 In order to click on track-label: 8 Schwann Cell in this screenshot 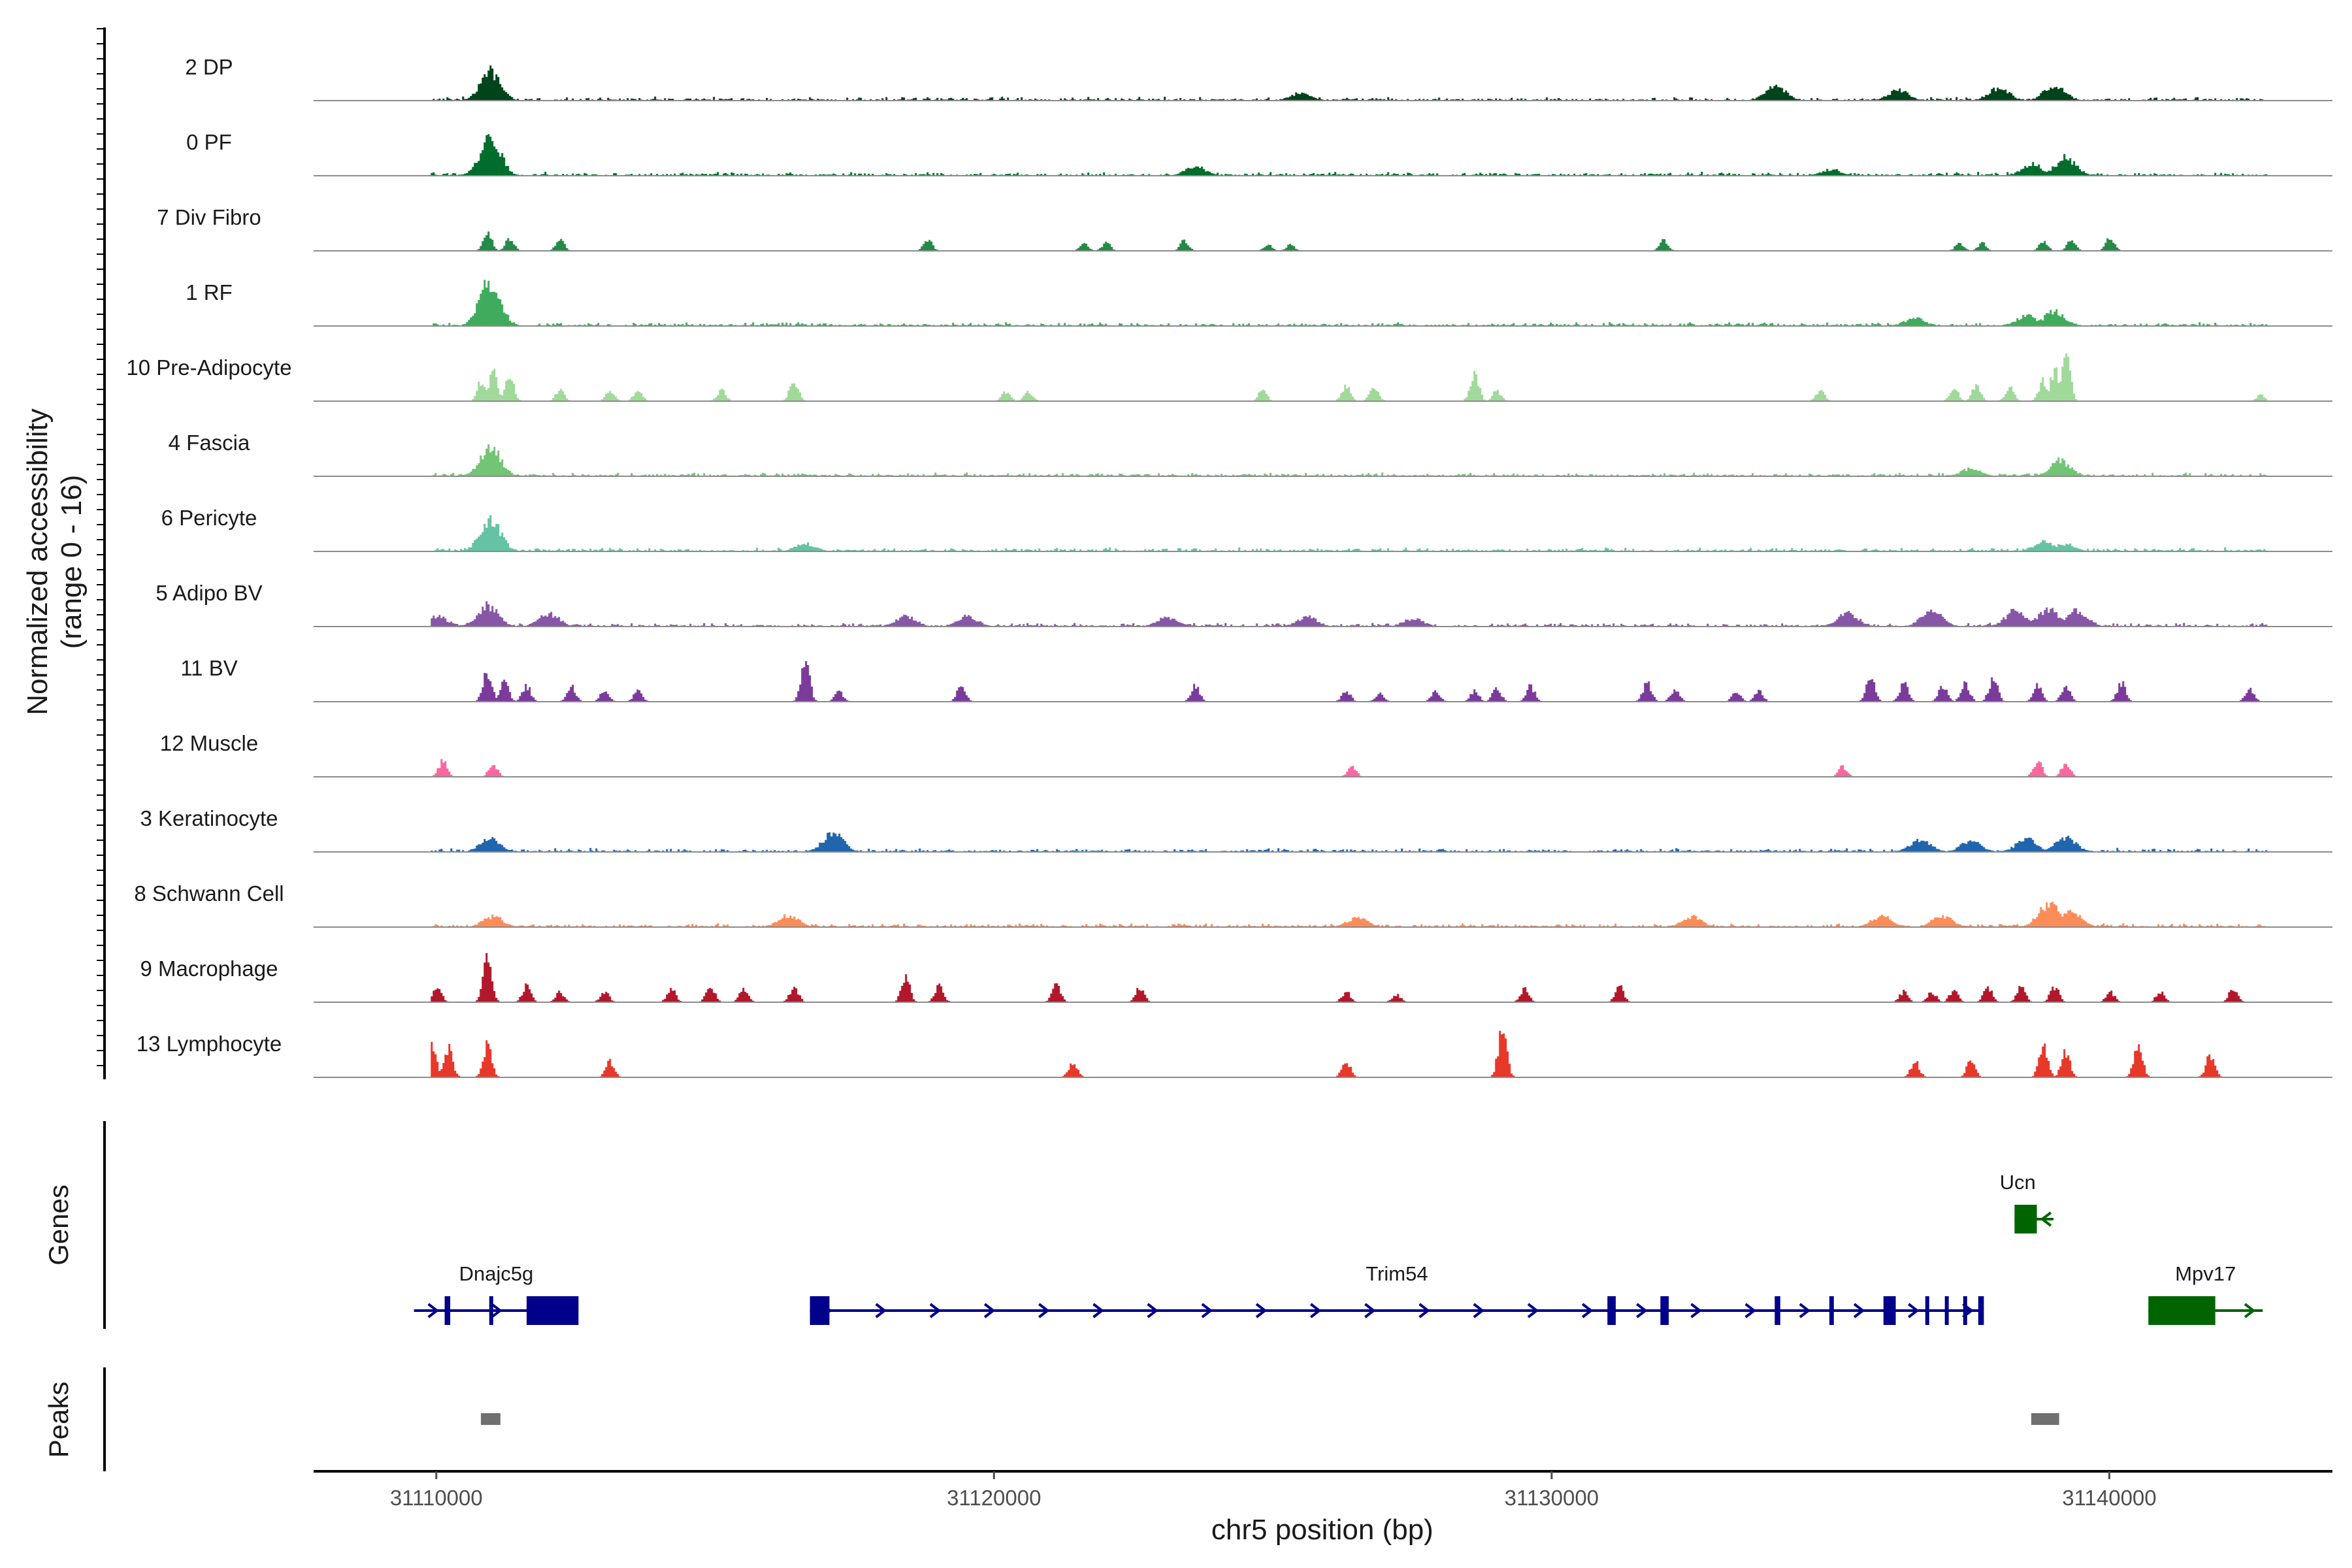, I will do `click(209, 893)`.